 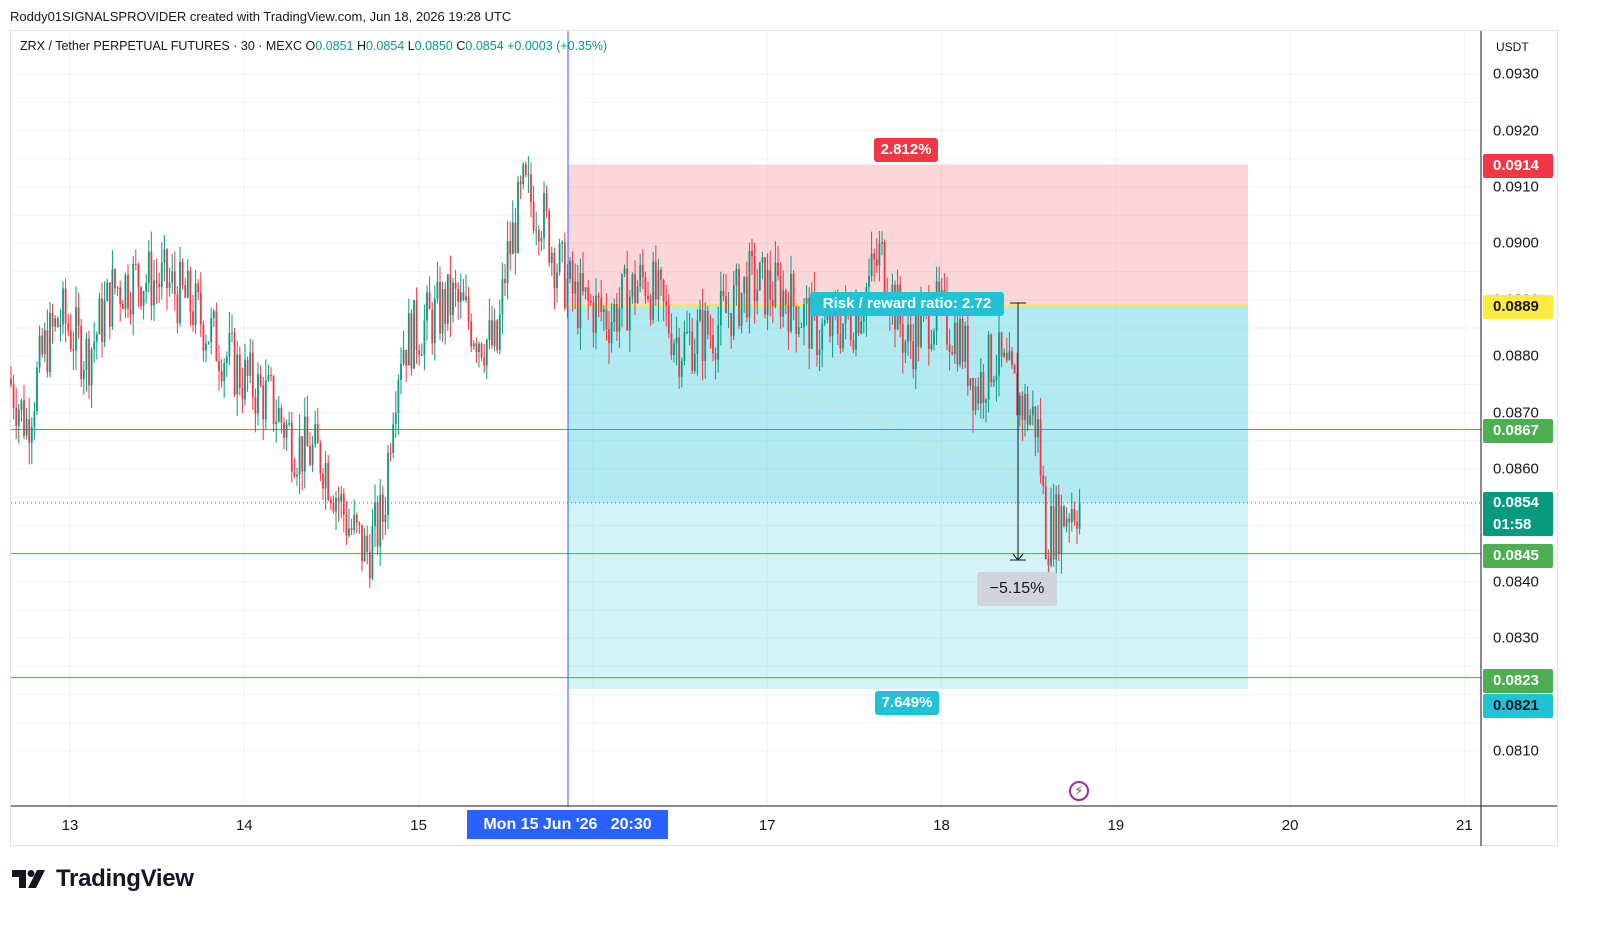 What do you see at coordinates (907, 304) in the screenshot?
I see `risk-reward-label: Risk / reward ratio: 2.72` at bounding box center [907, 304].